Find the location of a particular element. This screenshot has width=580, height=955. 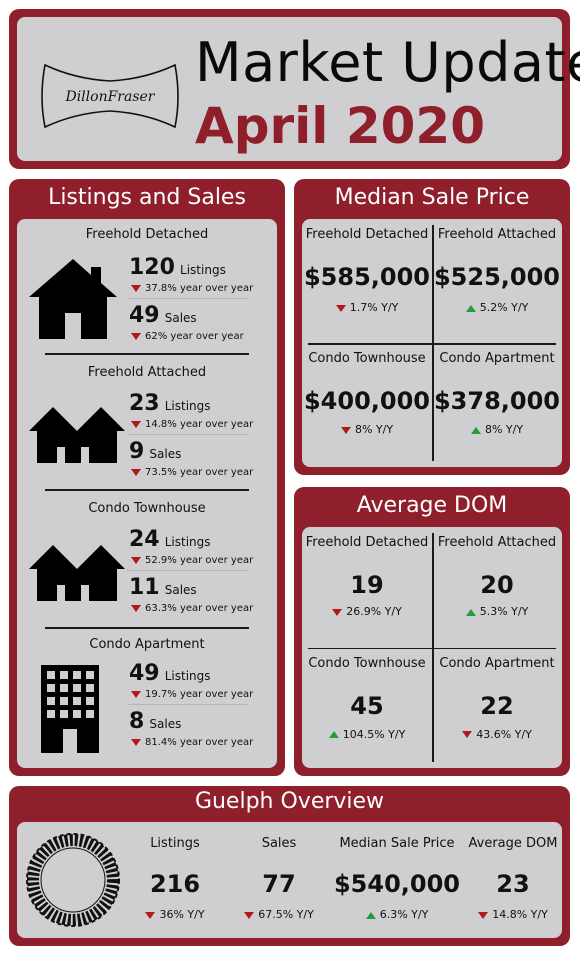

sales-count: 9 is located at coordinates (137, 451).